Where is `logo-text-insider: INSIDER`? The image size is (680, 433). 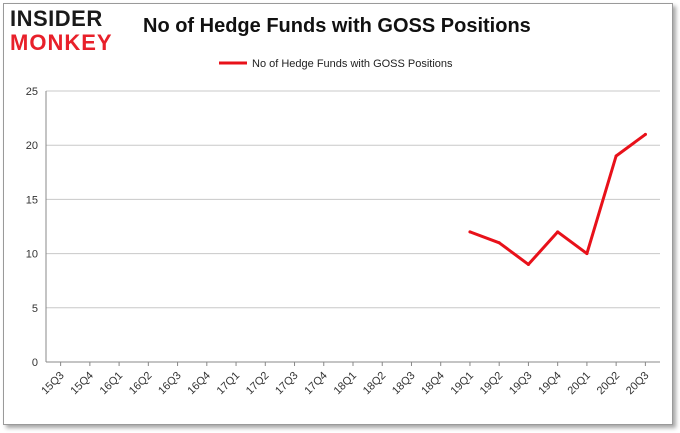 logo-text-insider: INSIDER is located at coordinates (56, 18).